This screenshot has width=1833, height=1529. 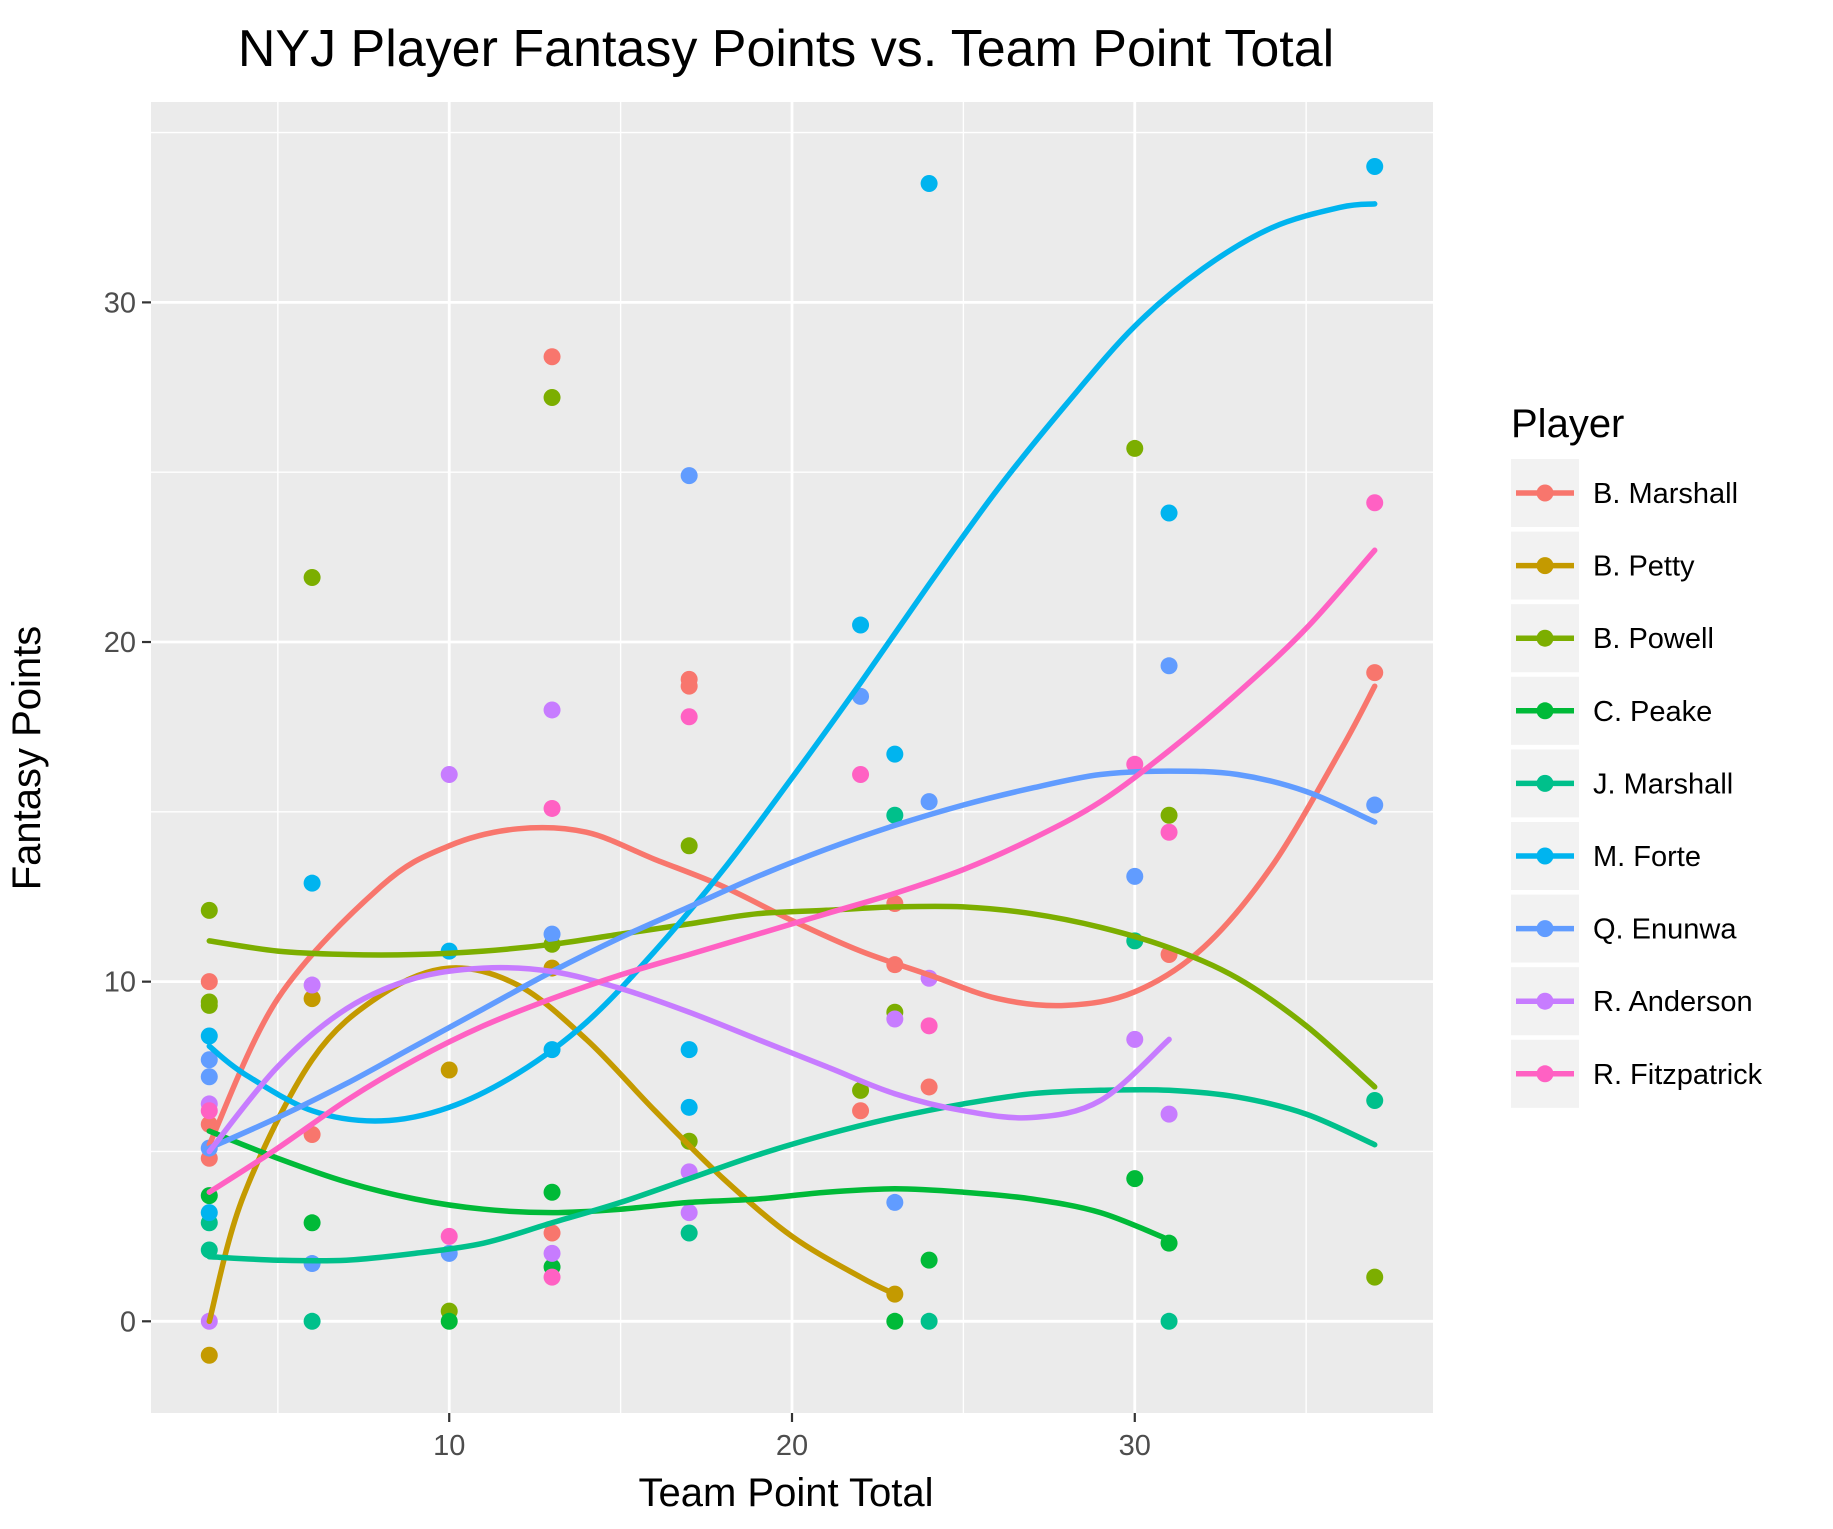 What do you see at coordinates (1652, 712) in the screenshot?
I see `legend-label: C. Peake` at bounding box center [1652, 712].